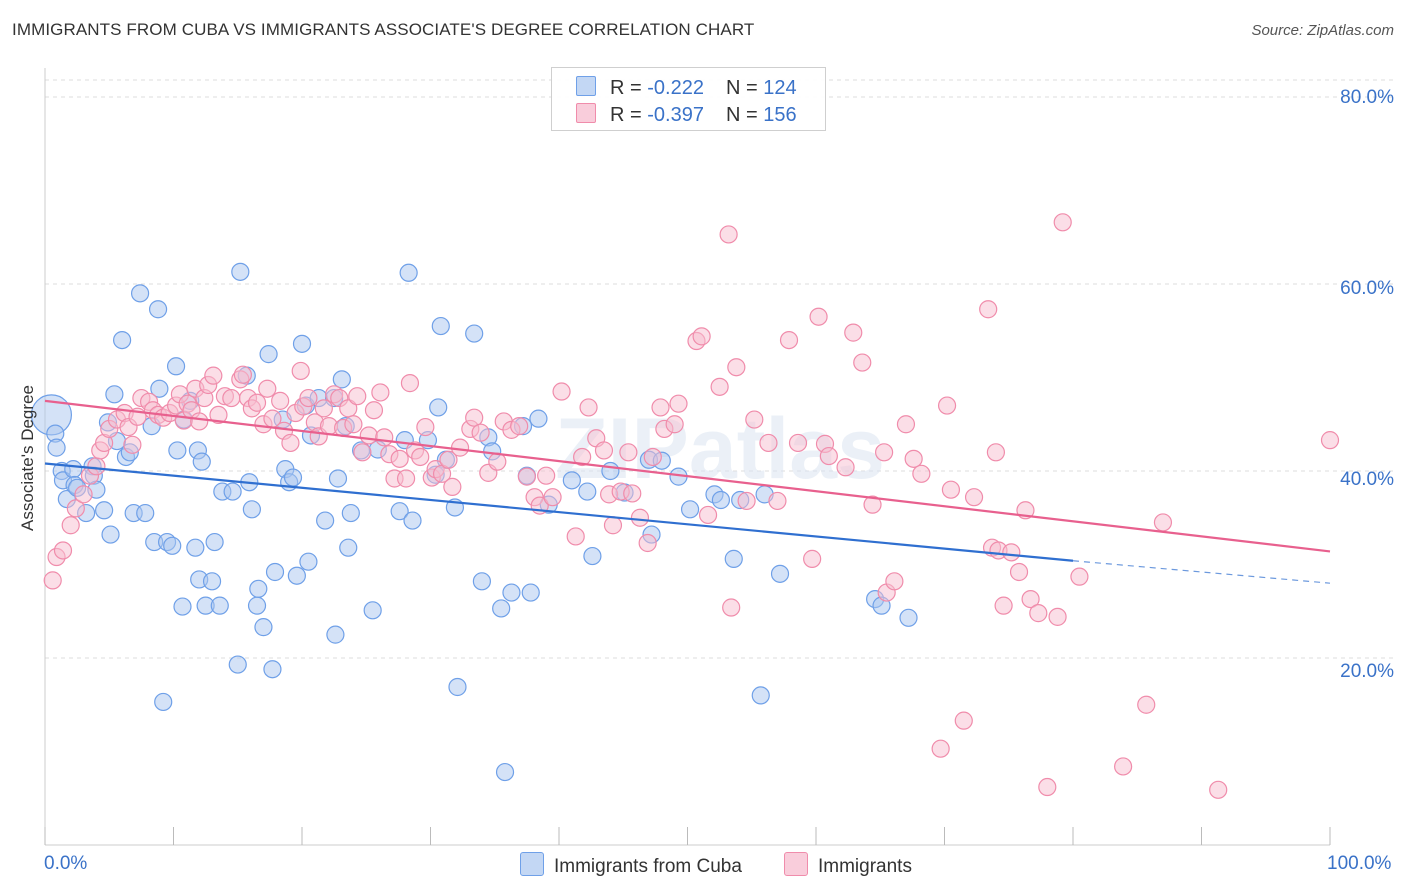 Image resolution: width=1406 pixels, height=892 pixels. Describe the element at coordinates (559, 512) in the screenshot. I see `trend-line-cuba` at that location.